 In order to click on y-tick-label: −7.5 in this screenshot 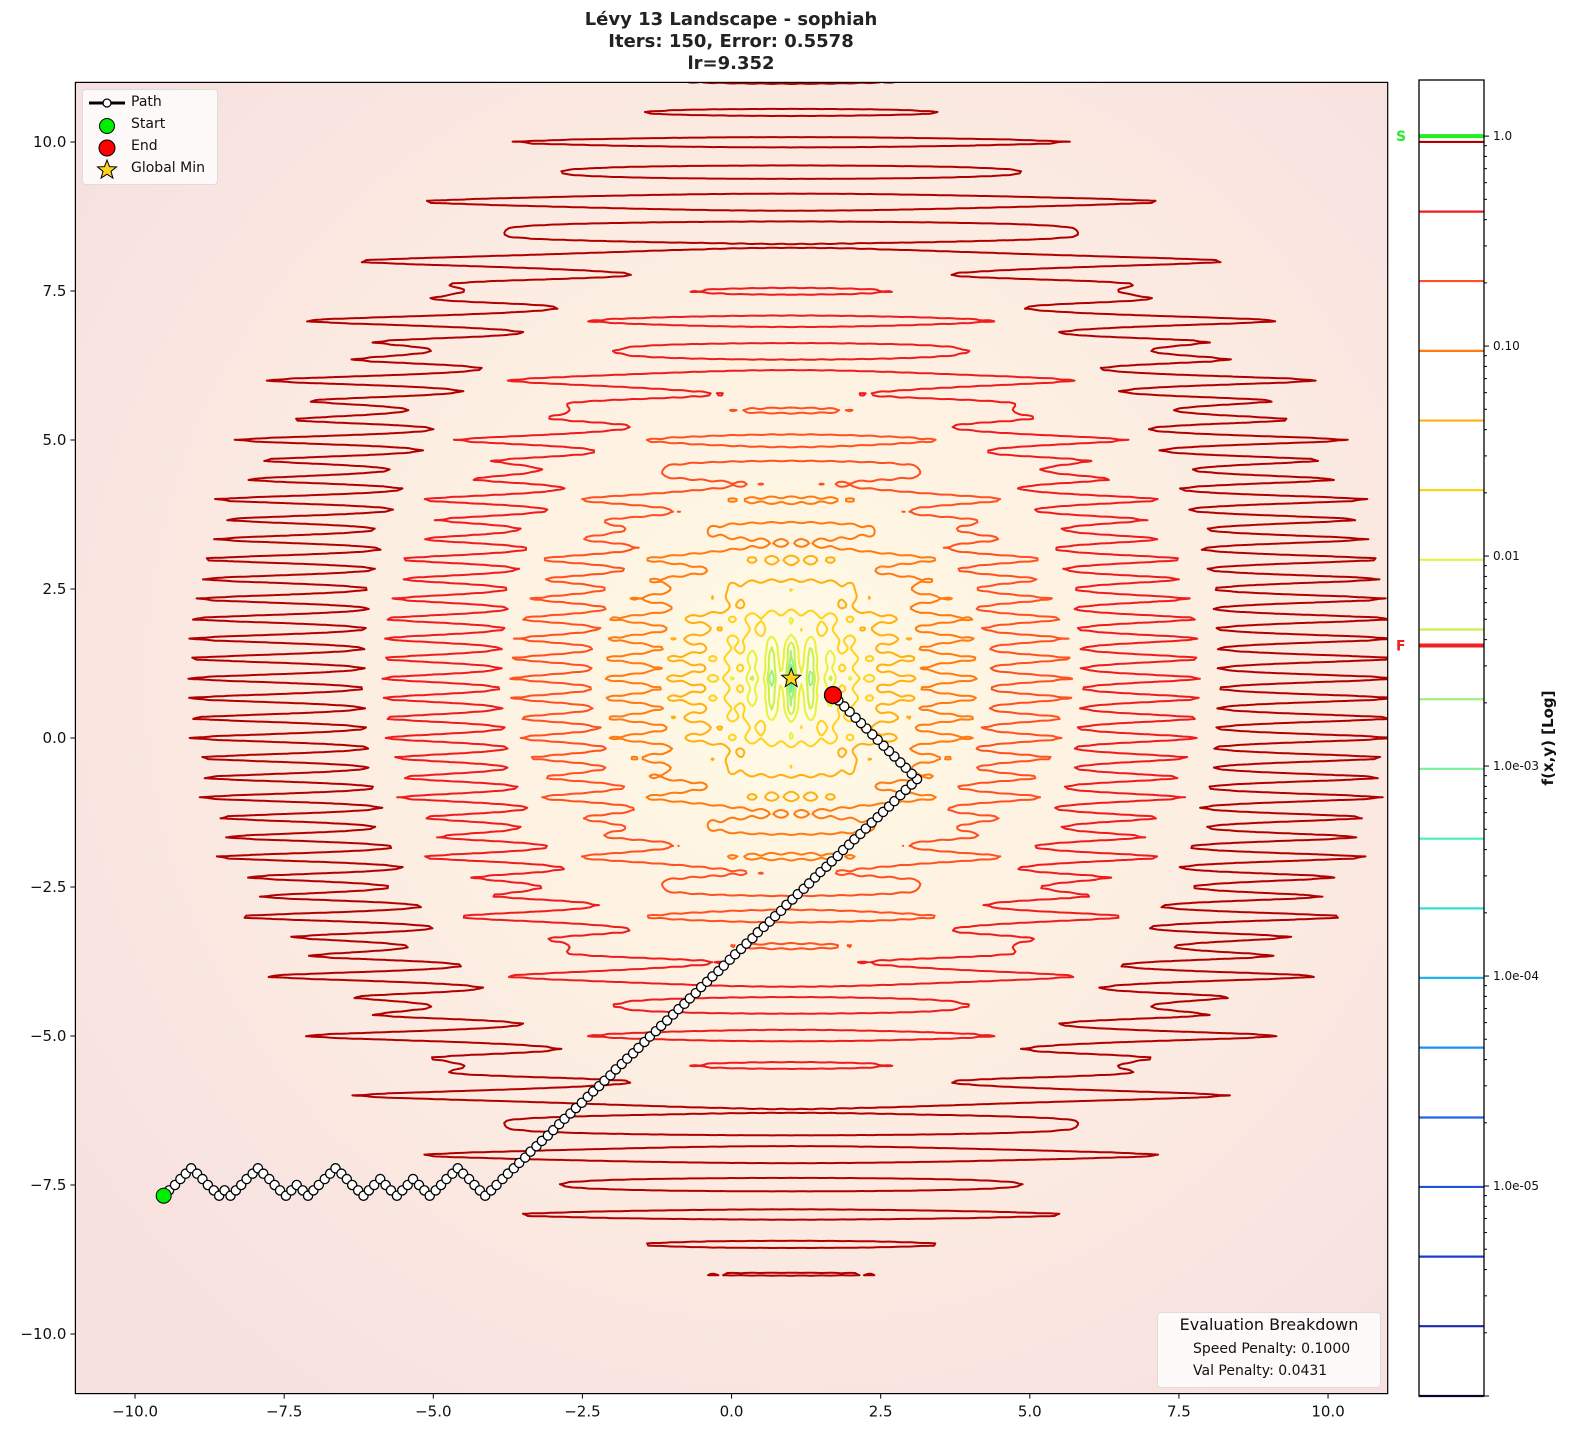, I will do `click(48, 1185)`.